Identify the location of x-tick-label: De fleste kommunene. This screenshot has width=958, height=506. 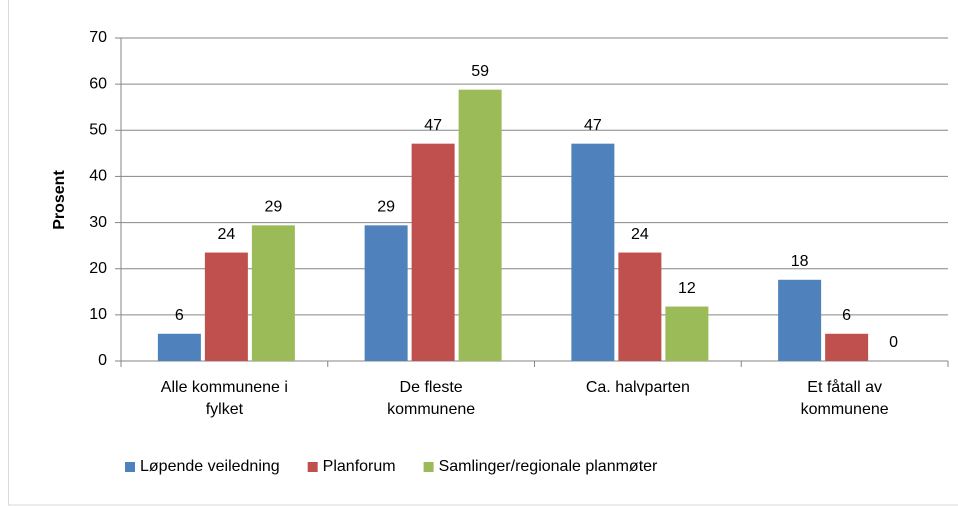
(431, 398).